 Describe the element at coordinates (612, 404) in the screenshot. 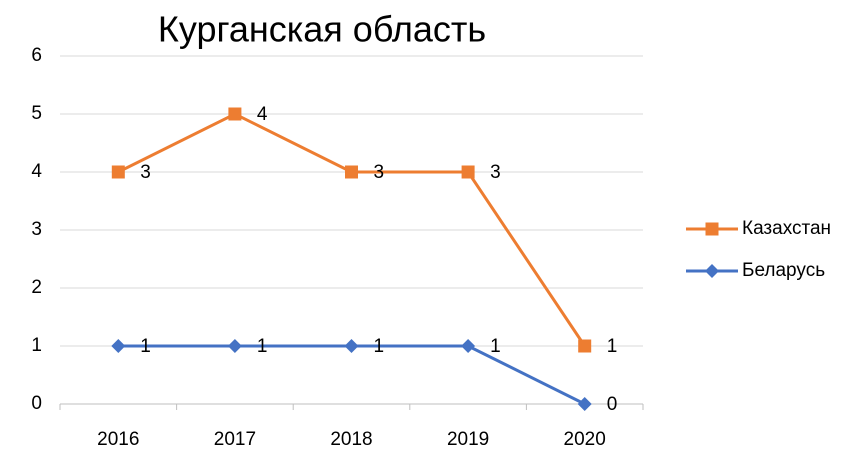

I see `data-label: 0` at that location.